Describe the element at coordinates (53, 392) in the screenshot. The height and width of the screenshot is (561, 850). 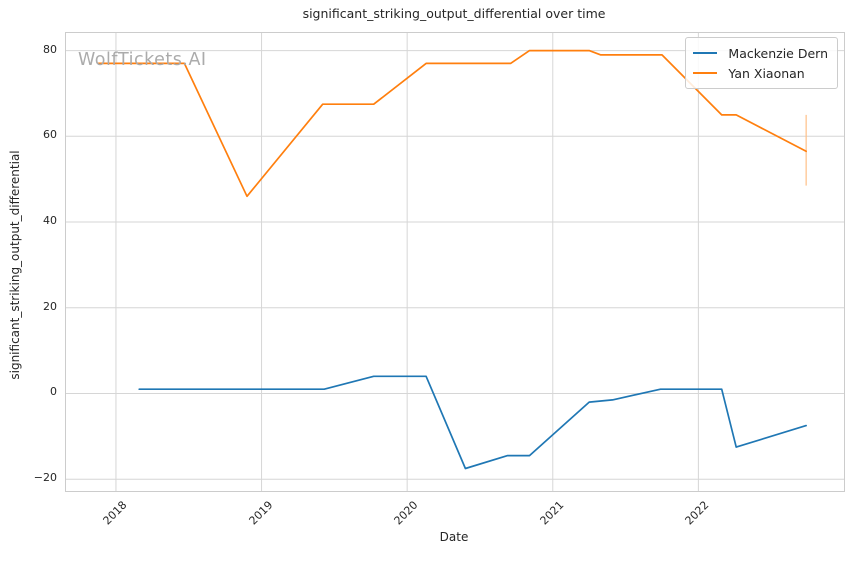
I see `y-tick-label: 0` at that location.